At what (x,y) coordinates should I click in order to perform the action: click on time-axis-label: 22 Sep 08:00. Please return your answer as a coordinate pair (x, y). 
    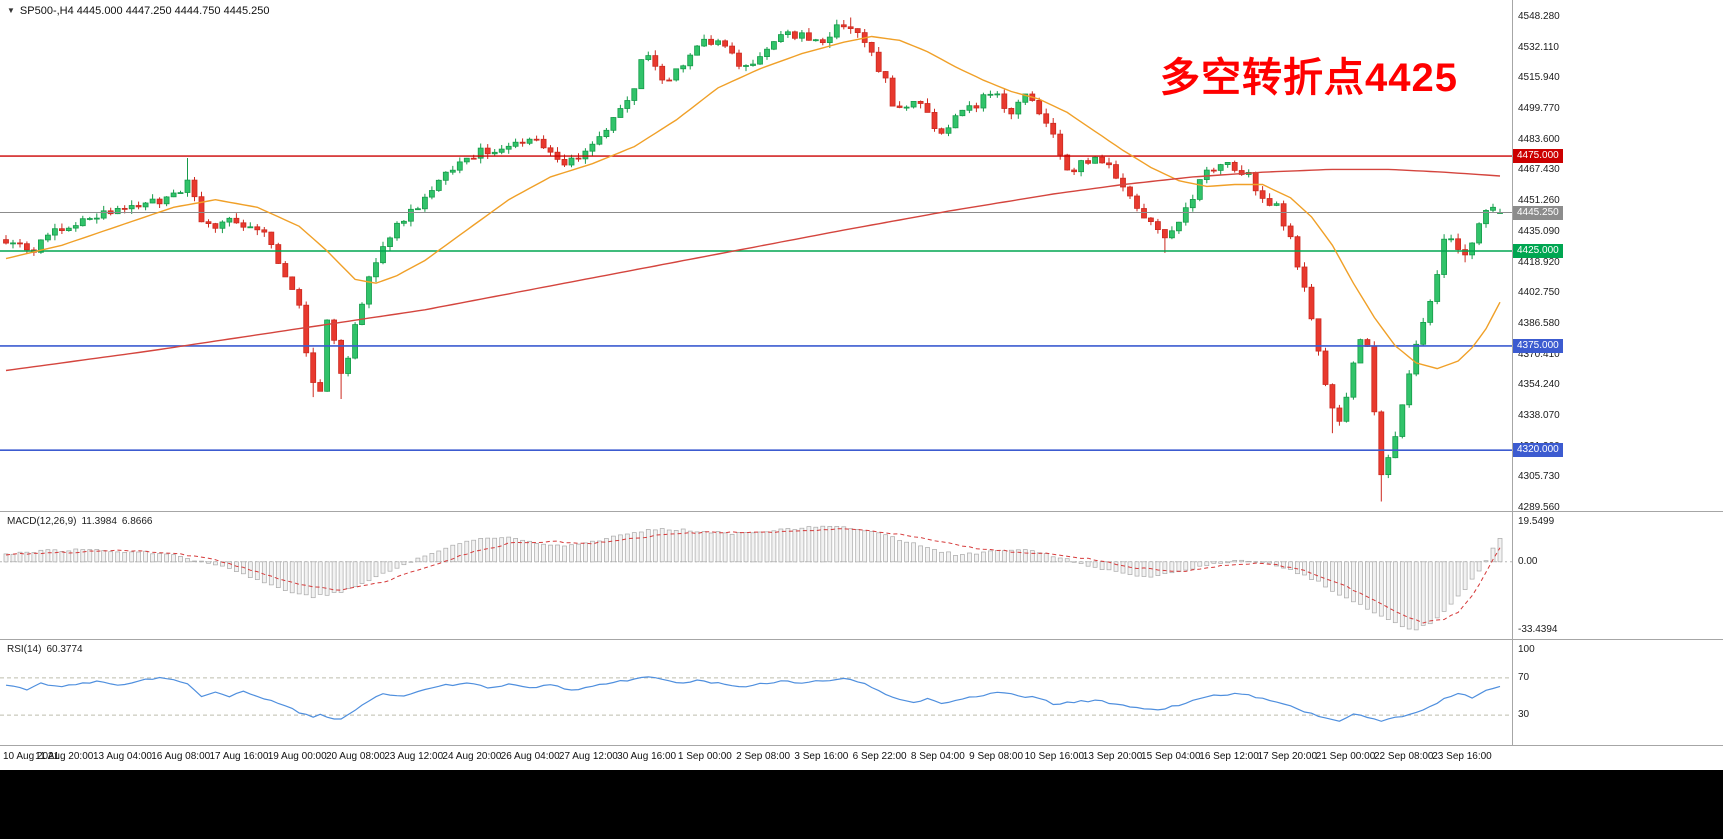
    Looking at the image, I should click on (1404, 756).